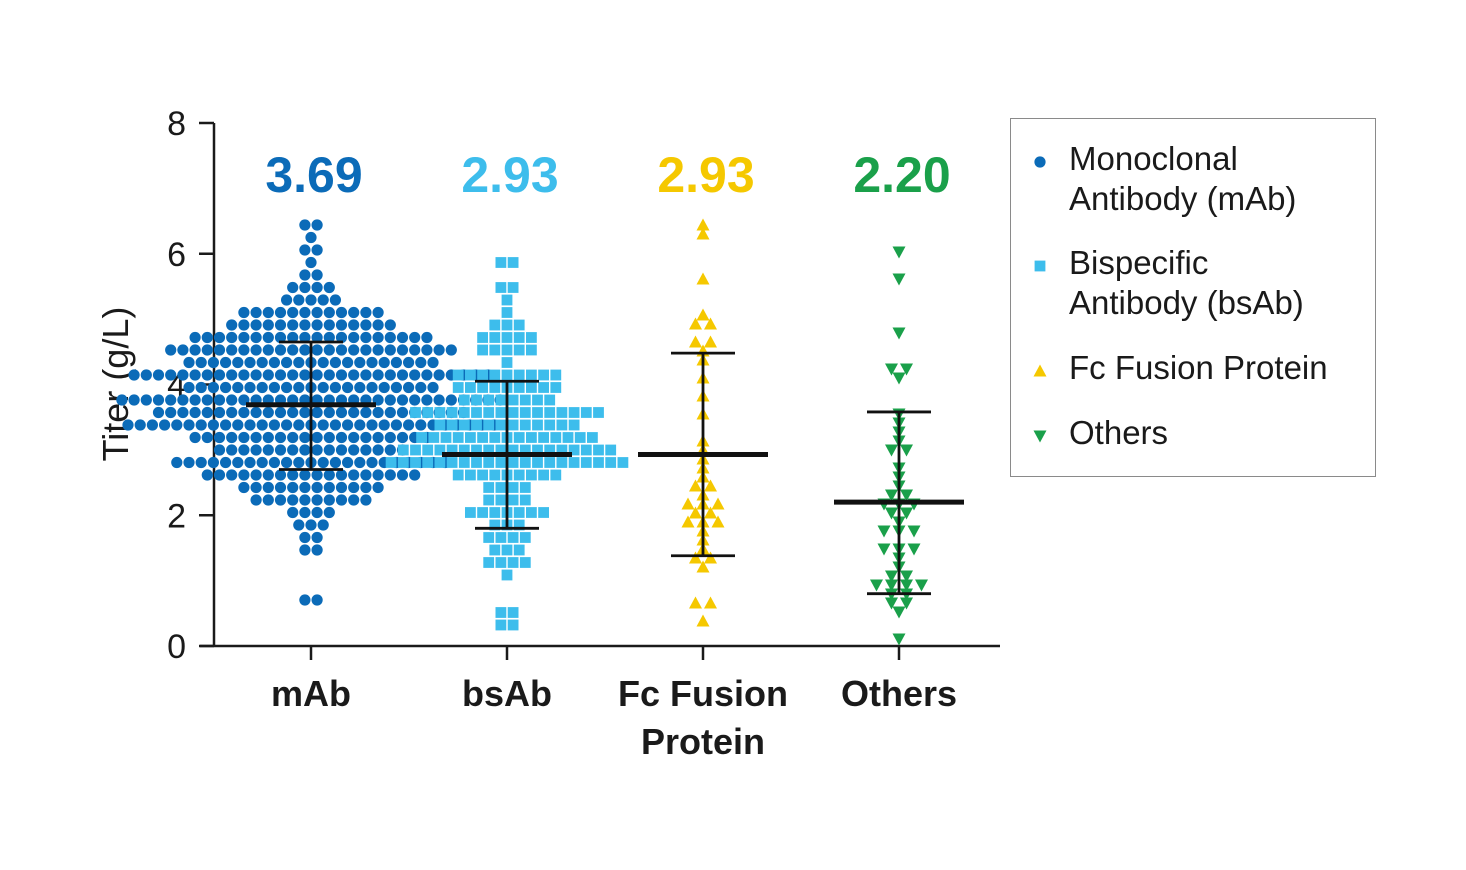 The height and width of the screenshot is (870, 1466). What do you see at coordinates (1119, 432) in the screenshot?
I see `legend-label-line: Others` at bounding box center [1119, 432].